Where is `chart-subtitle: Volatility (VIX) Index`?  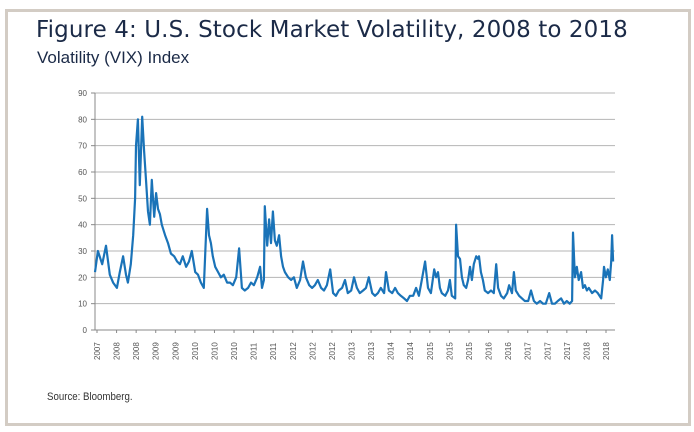
chart-subtitle: Volatility (VIX) Index is located at coordinates (113, 57).